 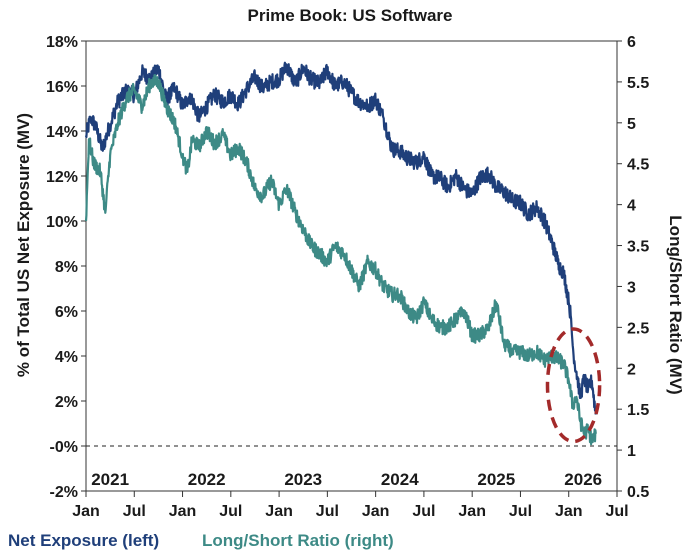 I want to click on left-tick-label: 2%, so click(x=66, y=402).